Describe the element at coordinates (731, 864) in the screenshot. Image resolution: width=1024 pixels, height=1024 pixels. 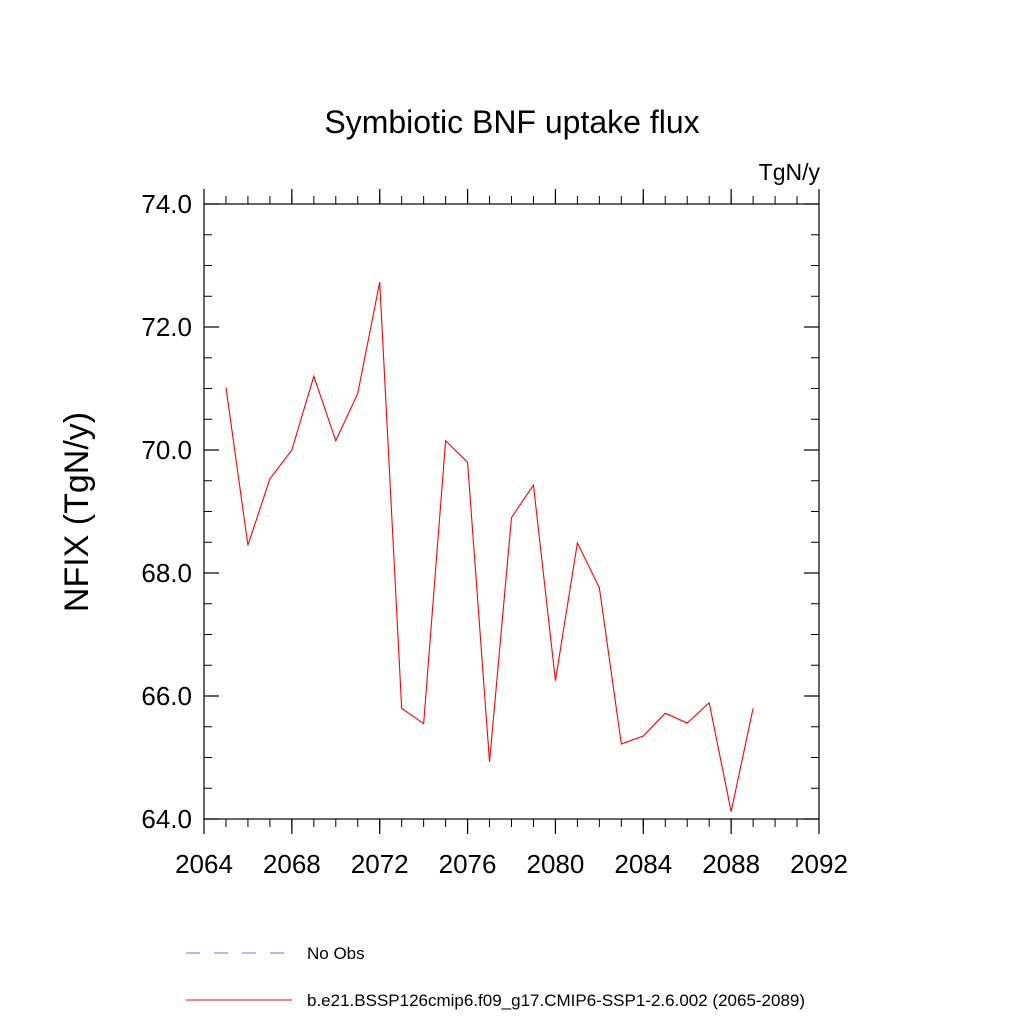
I see `x-tick-label: 2088` at that location.